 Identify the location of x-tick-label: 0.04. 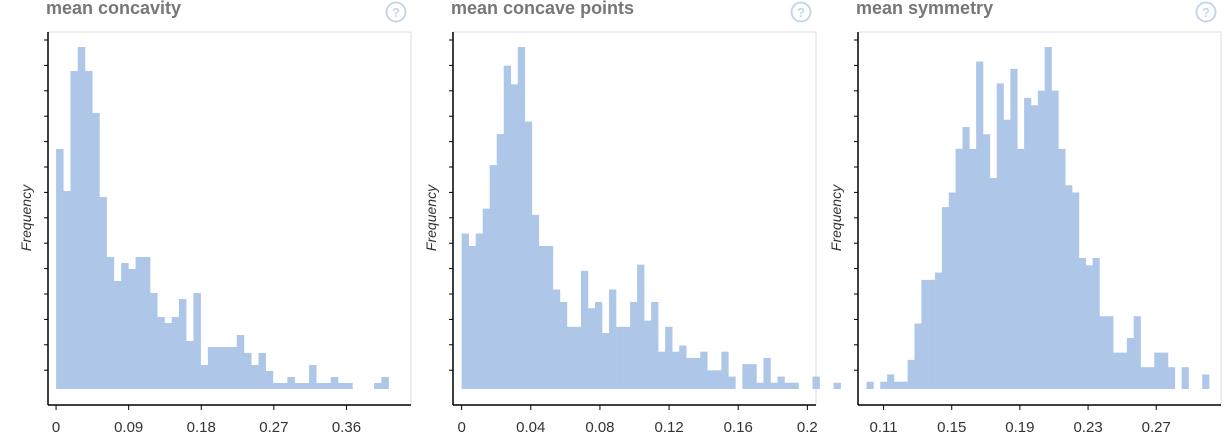
(530, 427).